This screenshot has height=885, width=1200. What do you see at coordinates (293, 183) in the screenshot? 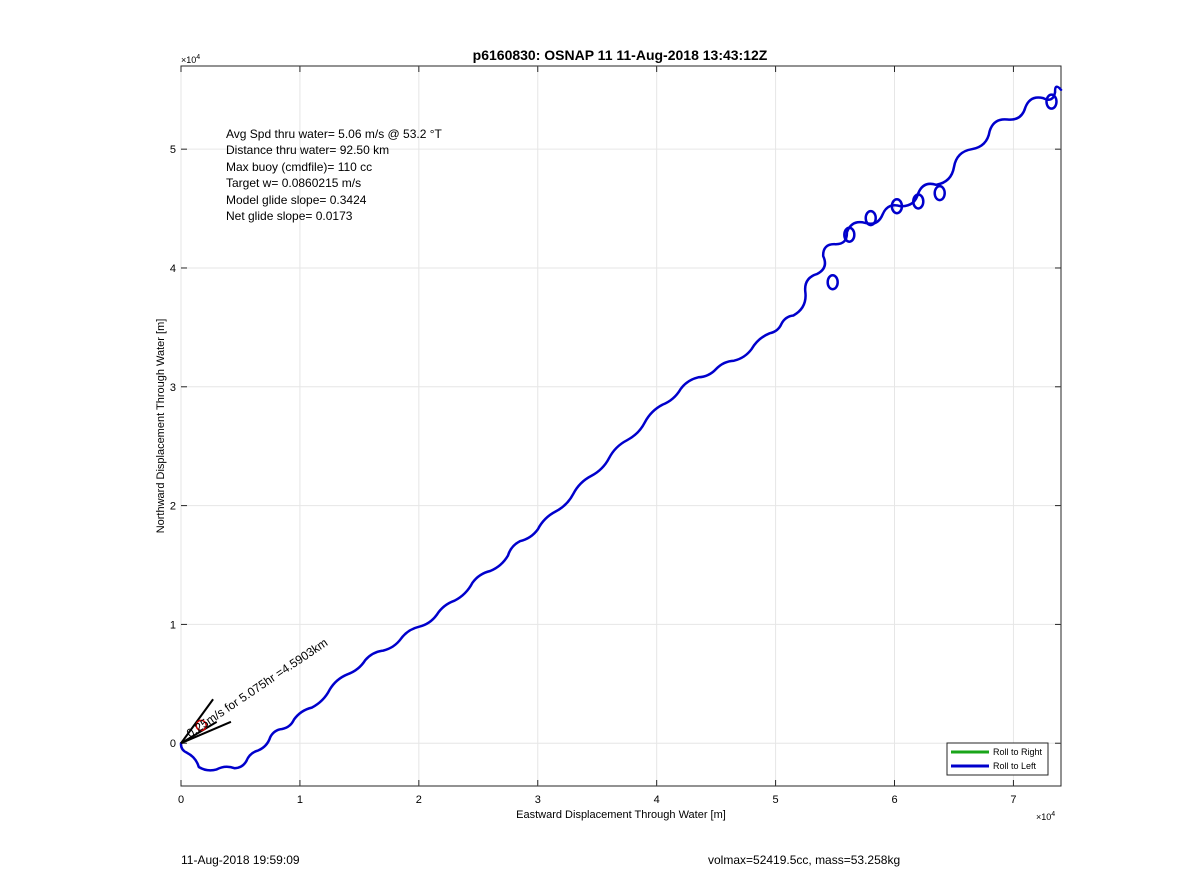
I see `annotation-target-w: Target w= 0.0860215 m/s` at bounding box center [293, 183].